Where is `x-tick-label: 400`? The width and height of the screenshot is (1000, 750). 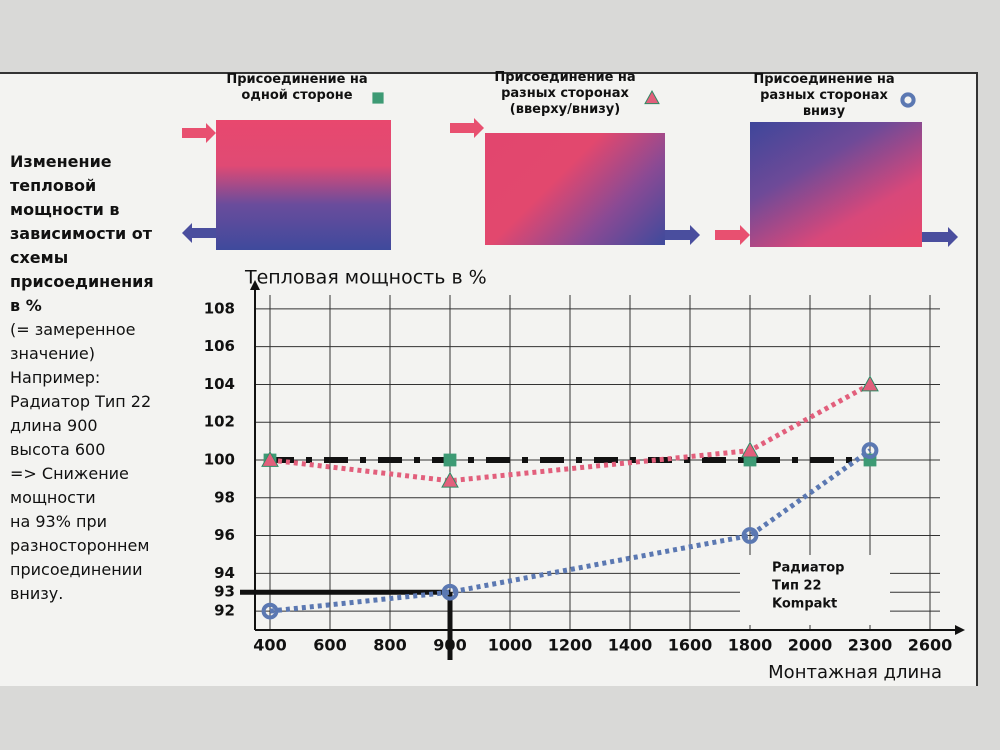 x-tick-label: 400 is located at coordinates (269, 645).